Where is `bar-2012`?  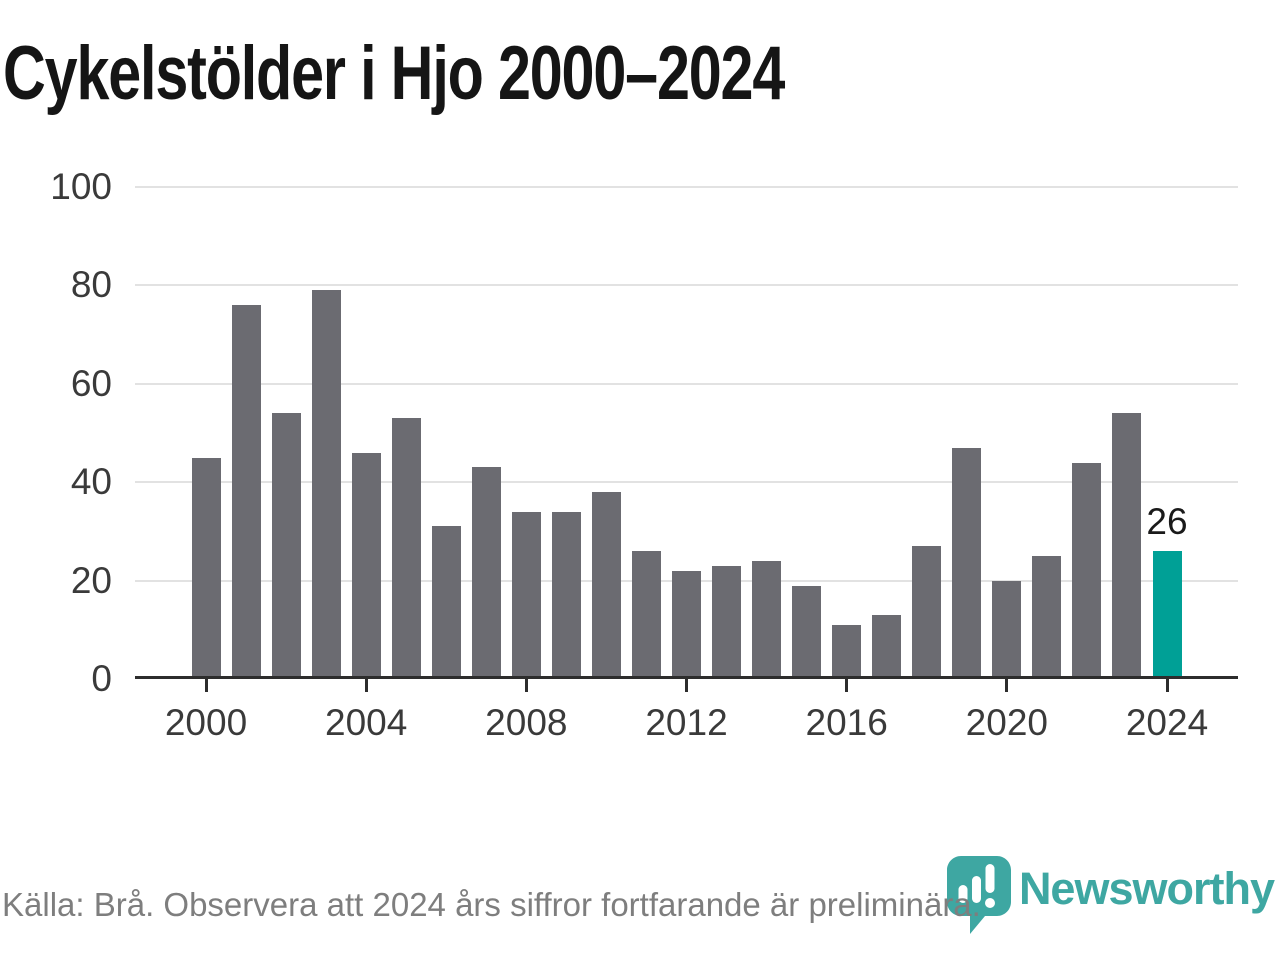
bar-2012 is located at coordinates (686, 624).